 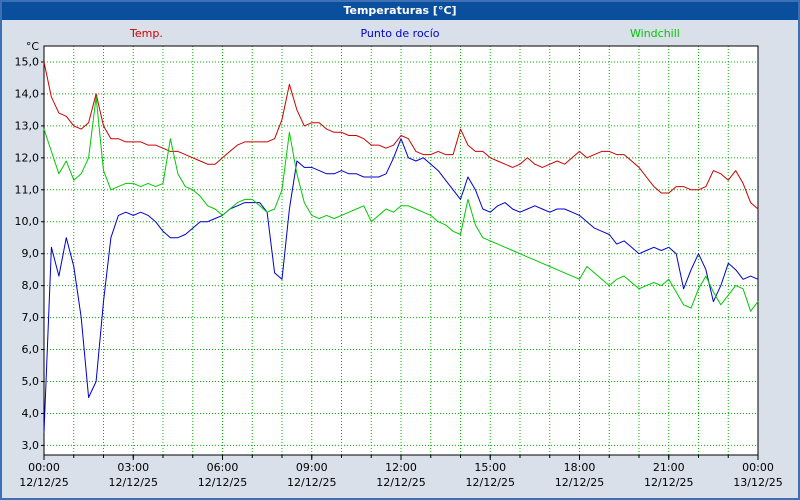 I want to click on svg-text: 06:00, so click(x=223, y=467).